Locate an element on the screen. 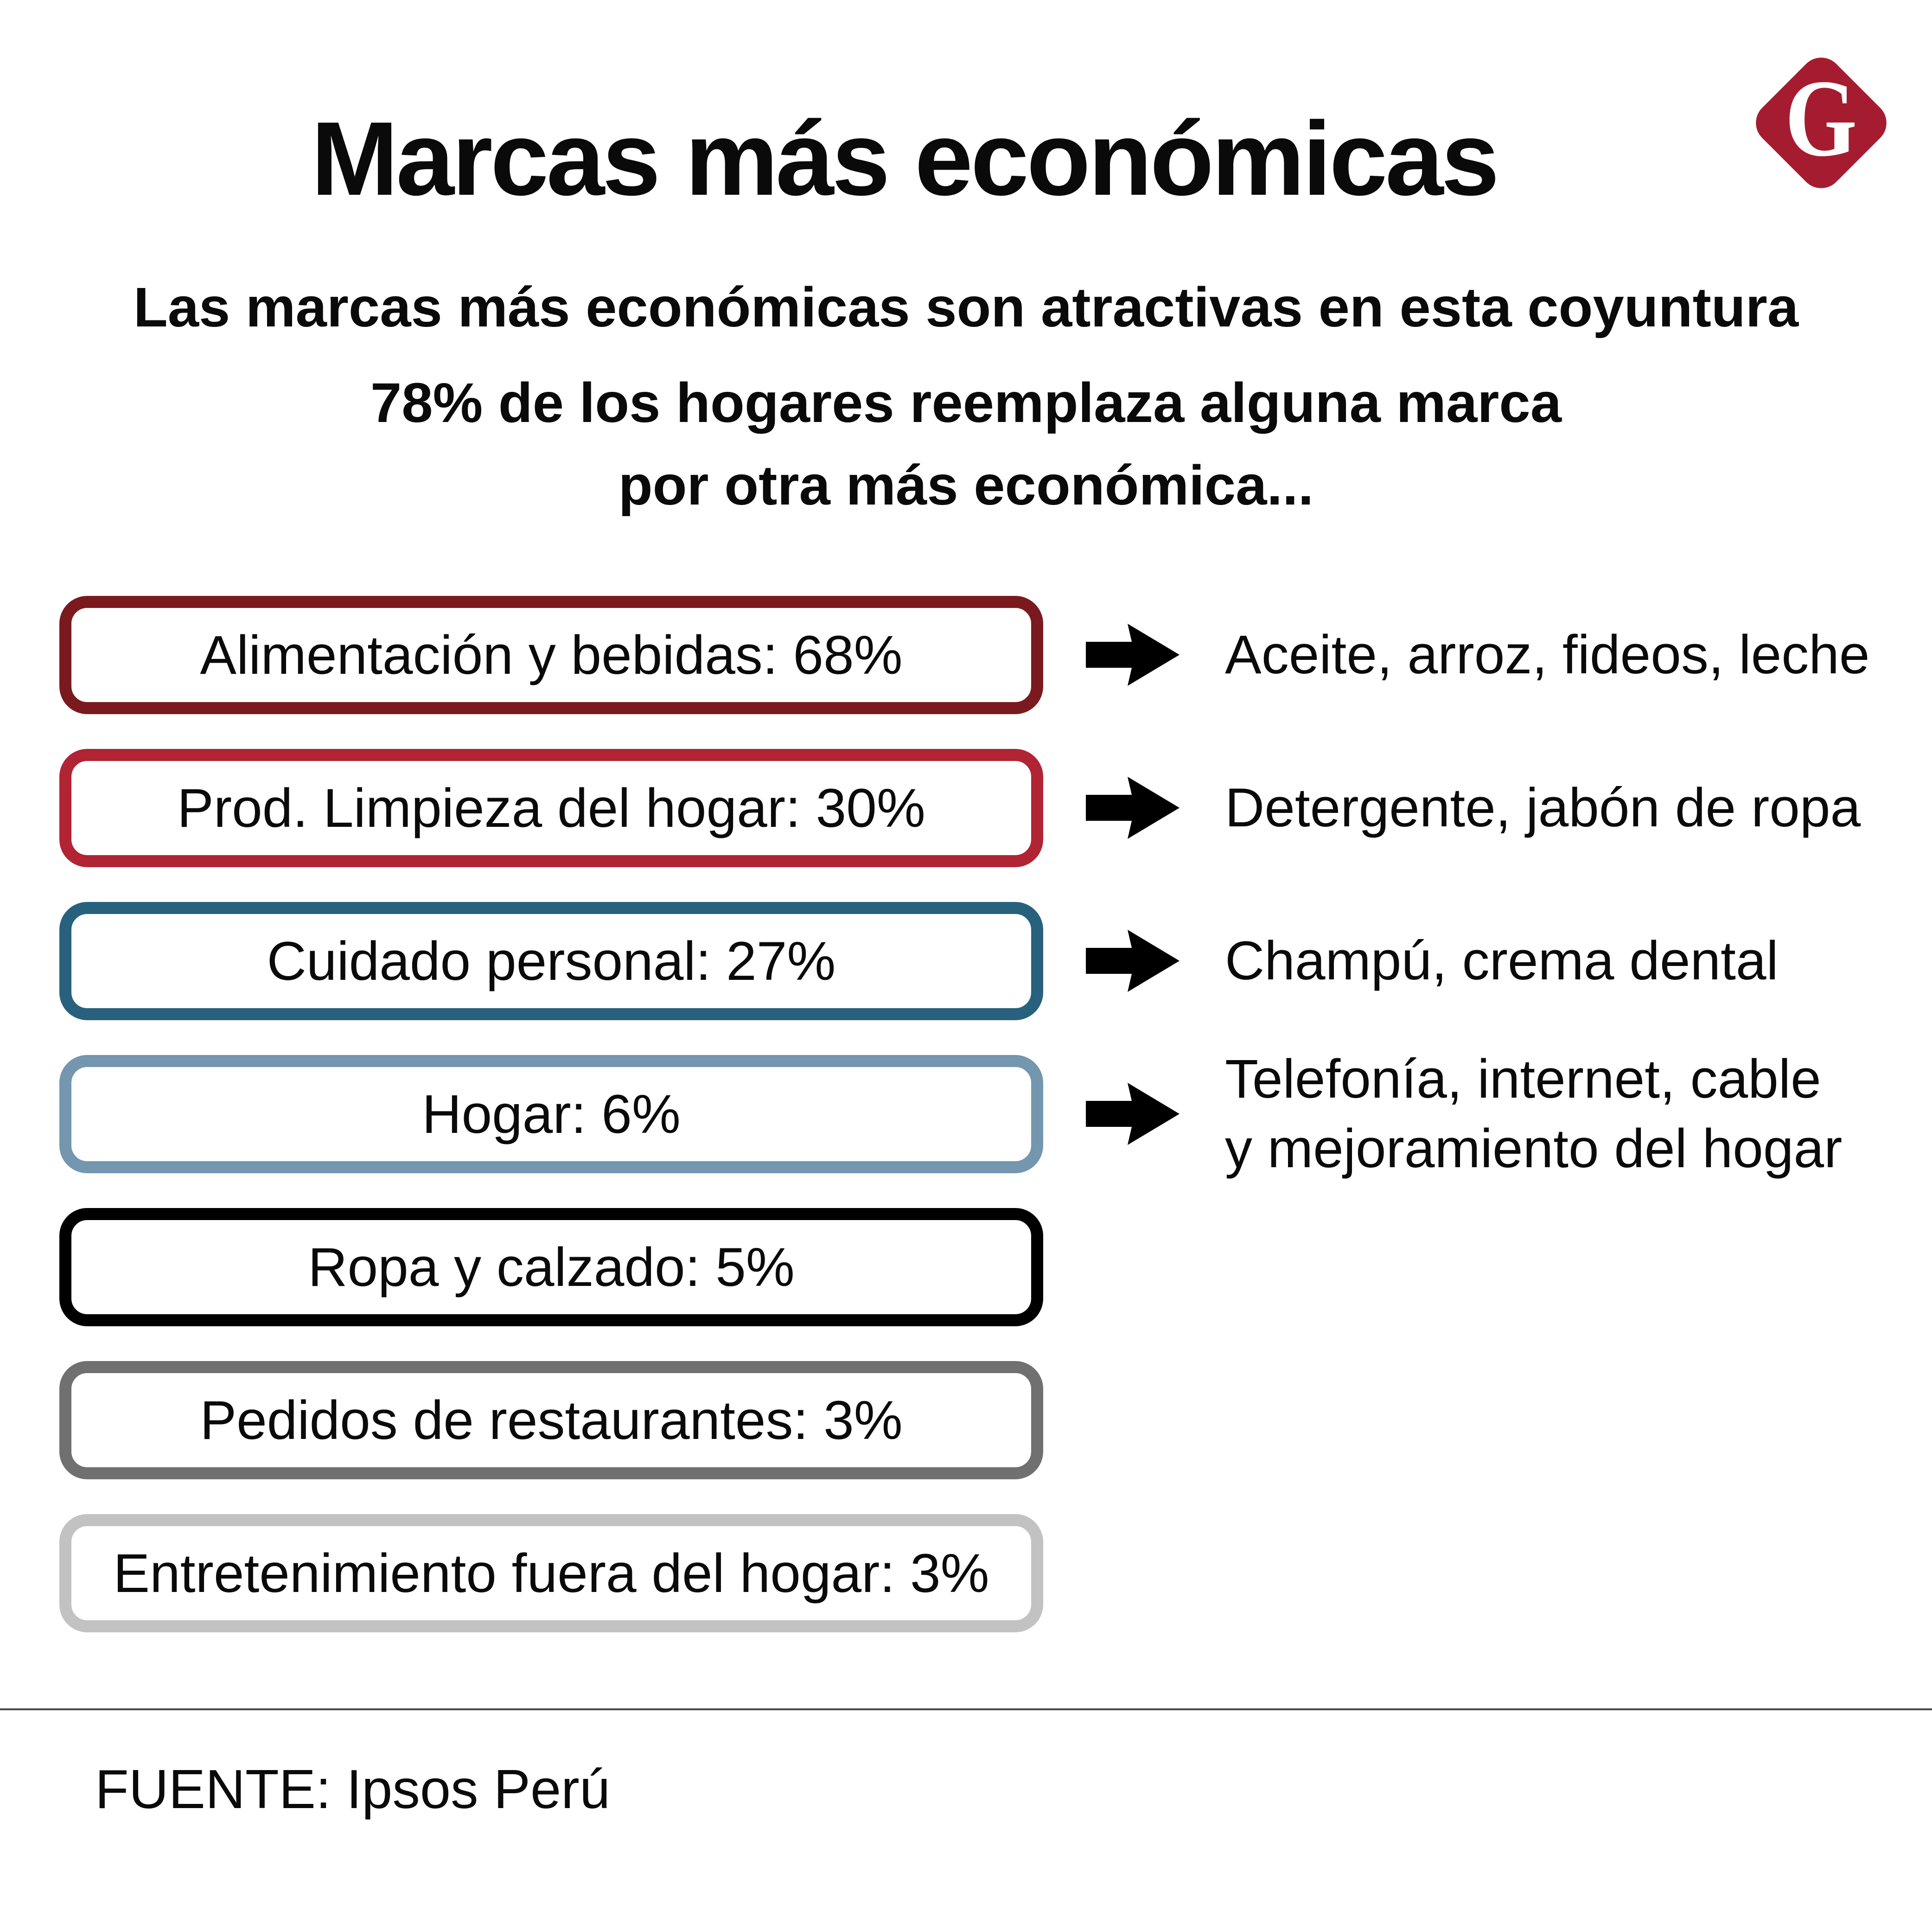 The image size is (1932, 1905). category-label: Entretenimiento fuera del hogar: 3% is located at coordinates (551, 1573).